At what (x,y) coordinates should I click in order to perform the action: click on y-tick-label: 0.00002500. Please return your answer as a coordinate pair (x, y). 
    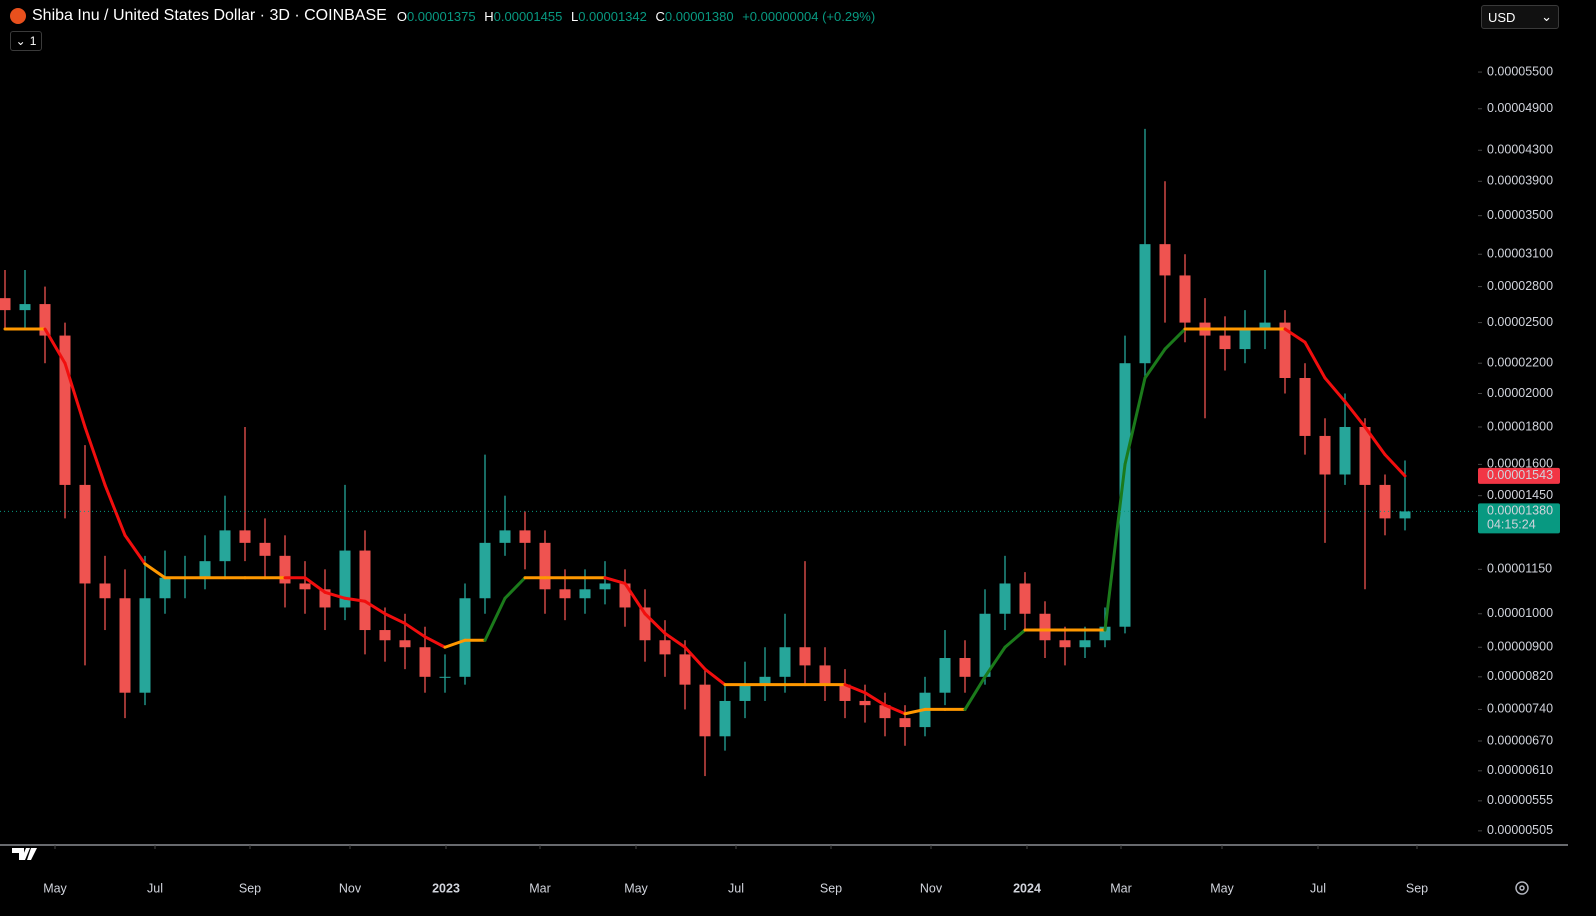
    Looking at the image, I should click on (1520, 322).